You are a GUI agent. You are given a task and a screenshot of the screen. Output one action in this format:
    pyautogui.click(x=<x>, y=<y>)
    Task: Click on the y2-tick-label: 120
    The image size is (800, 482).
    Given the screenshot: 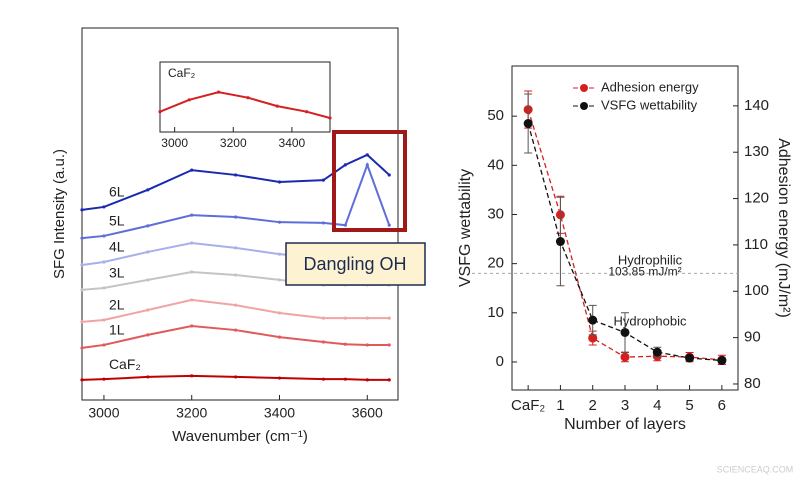 What is the action you would take?
    pyautogui.click(x=756, y=198)
    